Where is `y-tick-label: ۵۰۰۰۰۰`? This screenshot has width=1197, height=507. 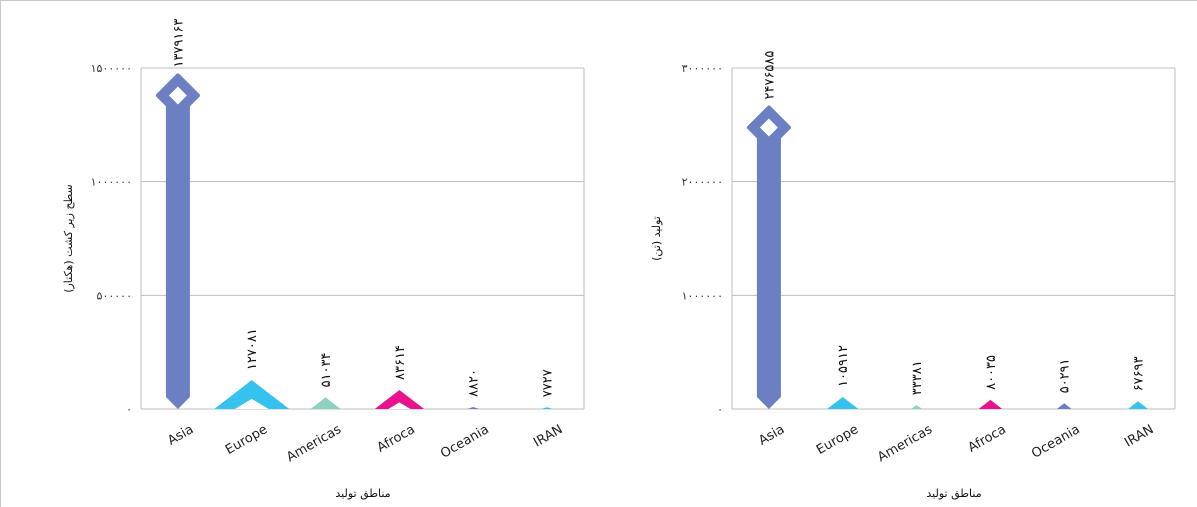
y-tick-label: ۵۰۰۰۰۰ is located at coordinates (114, 295).